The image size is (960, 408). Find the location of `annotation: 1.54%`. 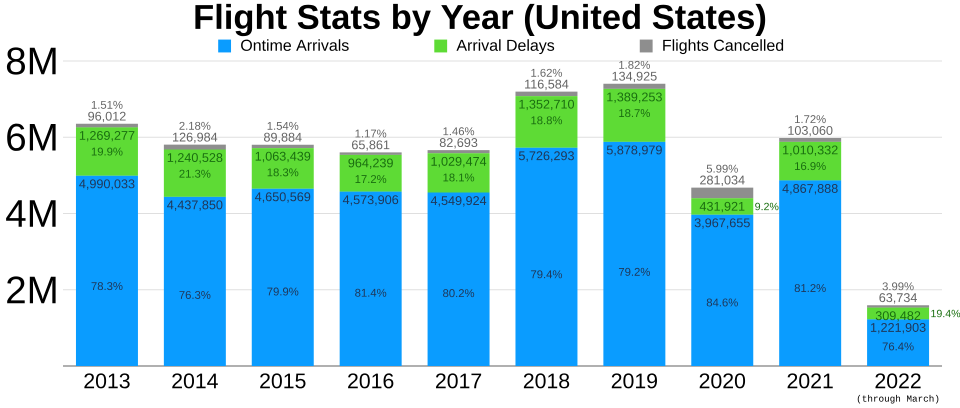

annotation: 1.54% is located at coordinates (283, 126).